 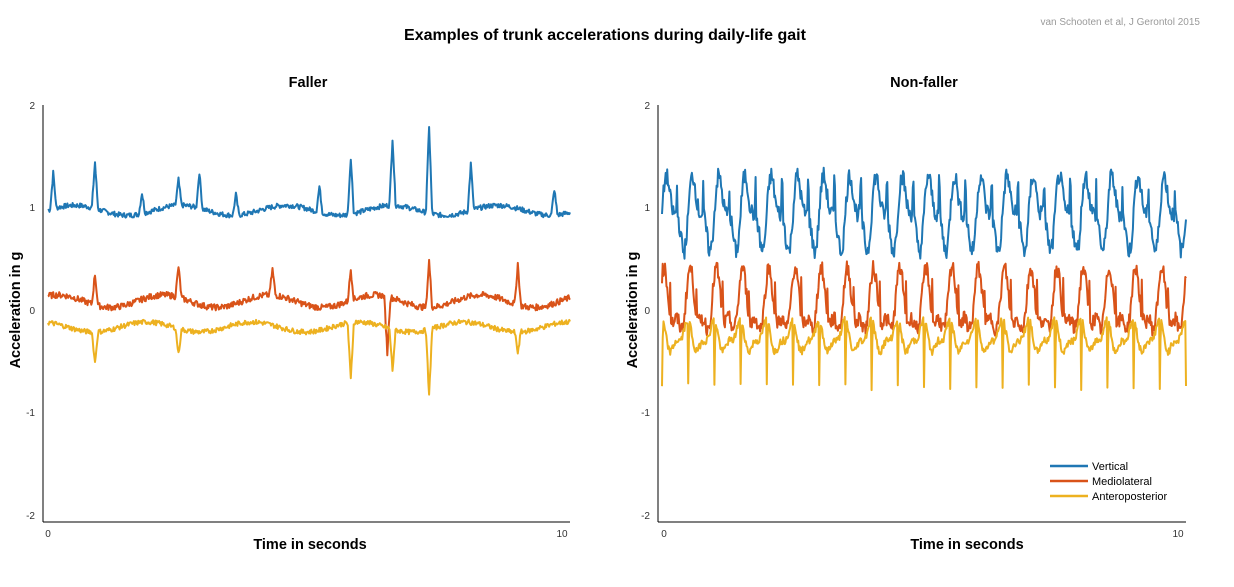 What do you see at coordinates (308, 83) in the screenshot?
I see `panel-title-faller: Faller` at bounding box center [308, 83].